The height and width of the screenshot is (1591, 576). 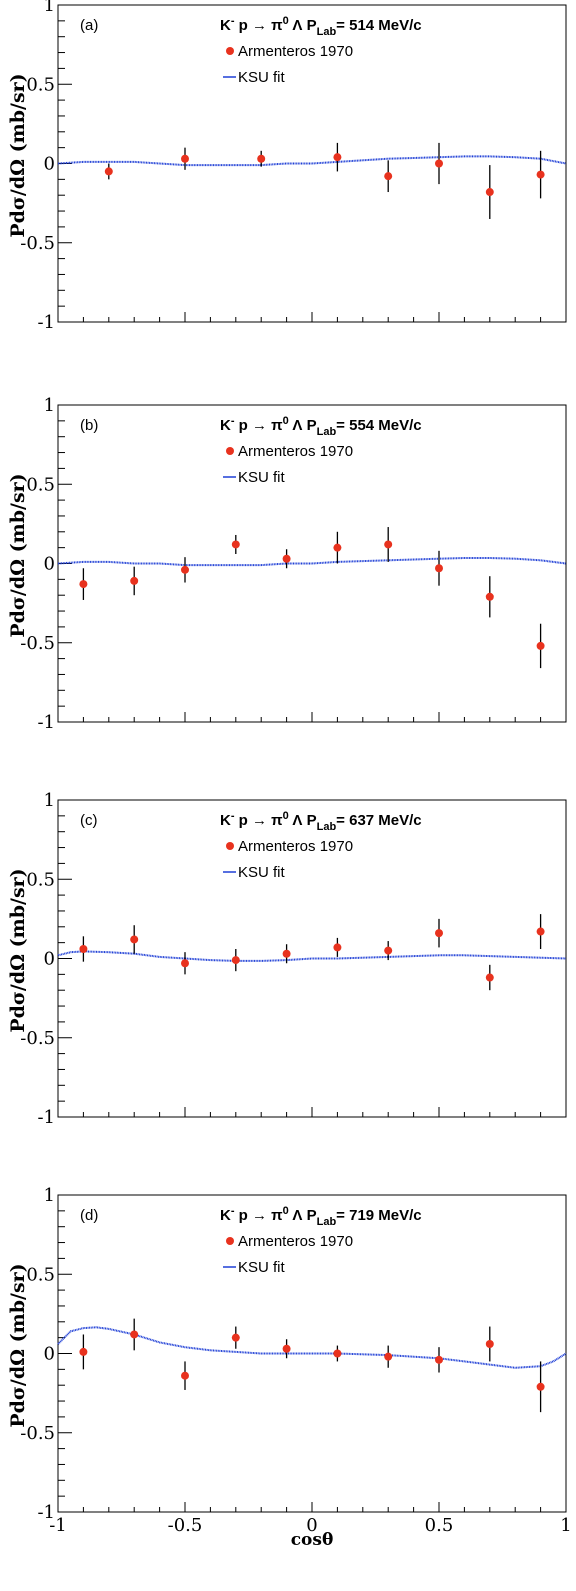 What do you see at coordinates (185, 1525) in the screenshot?
I see `x-tick-label: -0.5` at bounding box center [185, 1525].